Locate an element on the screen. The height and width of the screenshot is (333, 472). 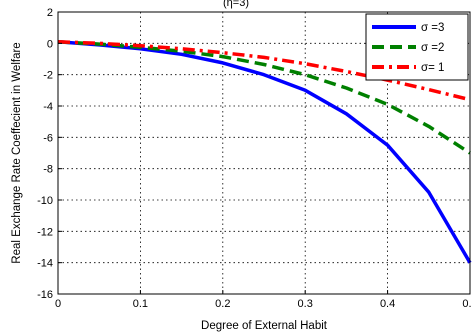
legend-label: σ= 1 is located at coordinates (432, 68).